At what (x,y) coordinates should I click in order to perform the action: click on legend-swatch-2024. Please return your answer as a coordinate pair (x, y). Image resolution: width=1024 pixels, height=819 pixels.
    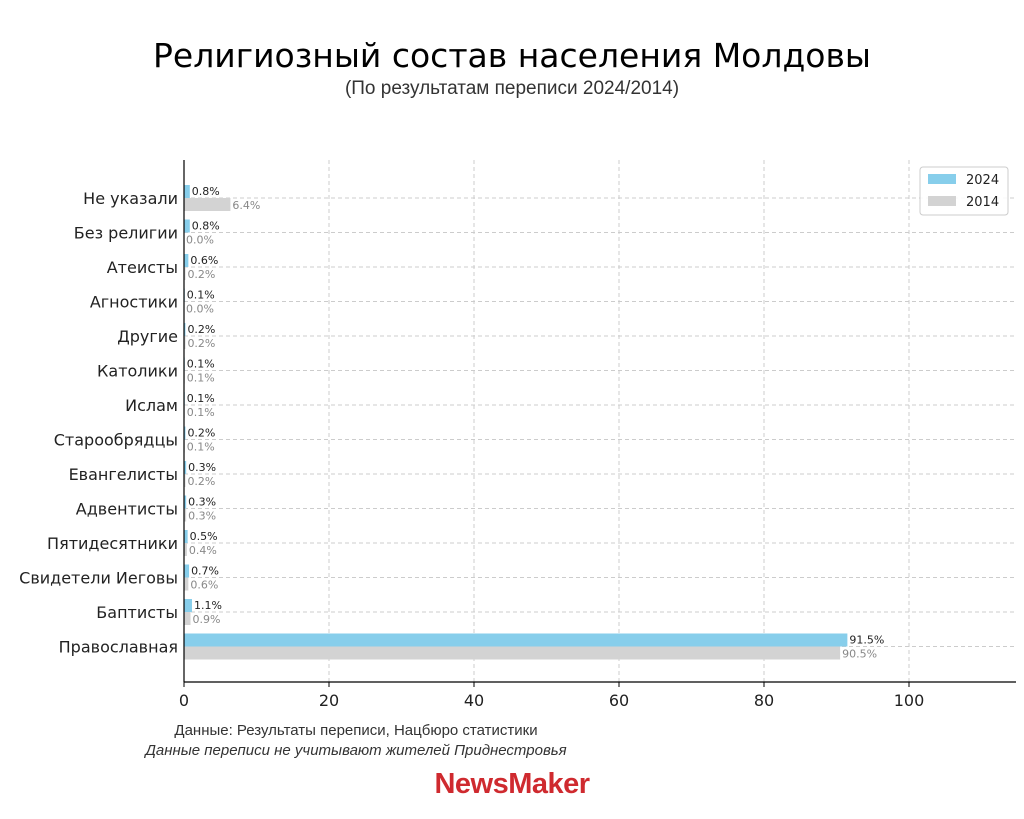
    Looking at the image, I should click on (942, 179).